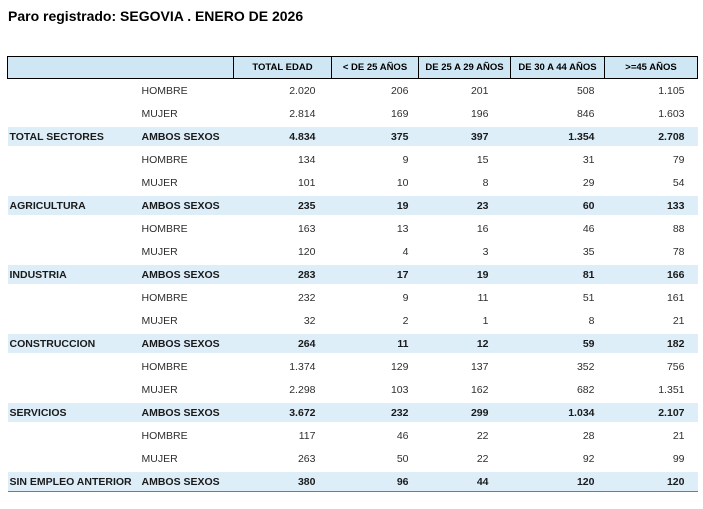 The height and width of the screenshot is (509, 703). I want to click on cell-total: 263, so click(306, 458).